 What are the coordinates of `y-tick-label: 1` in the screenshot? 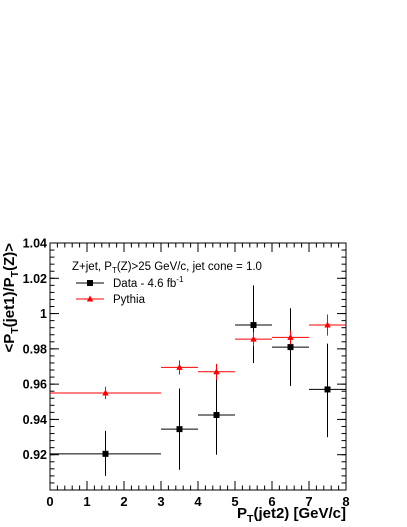 It's located at (43, 314).